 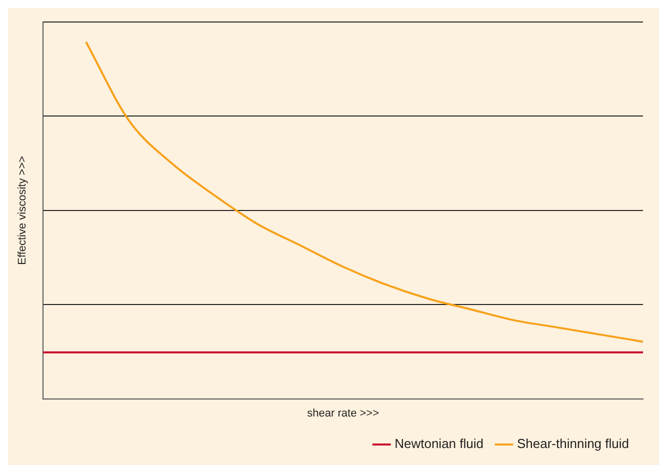 I want to click on legend-label: Shear-thinning fluid, so click(x=573, y=444).